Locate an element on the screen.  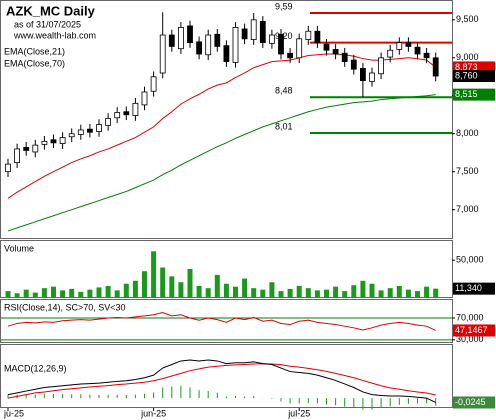
y-tick-label: 7,000 is located at coordinates (467, 209).